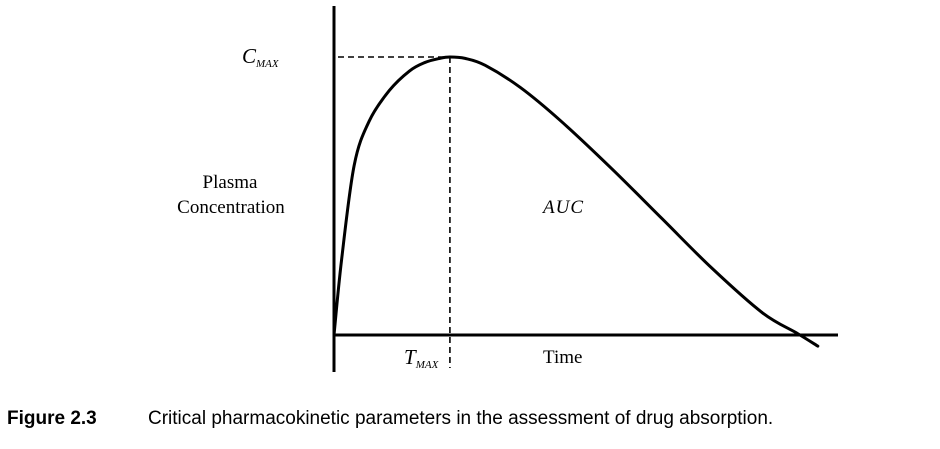 Image resolution: width=940 pixels, height=449 pixels. Describe the element at coordinates (249, 56) in the screenshot. I see `cmax-label-main: C` at that location.